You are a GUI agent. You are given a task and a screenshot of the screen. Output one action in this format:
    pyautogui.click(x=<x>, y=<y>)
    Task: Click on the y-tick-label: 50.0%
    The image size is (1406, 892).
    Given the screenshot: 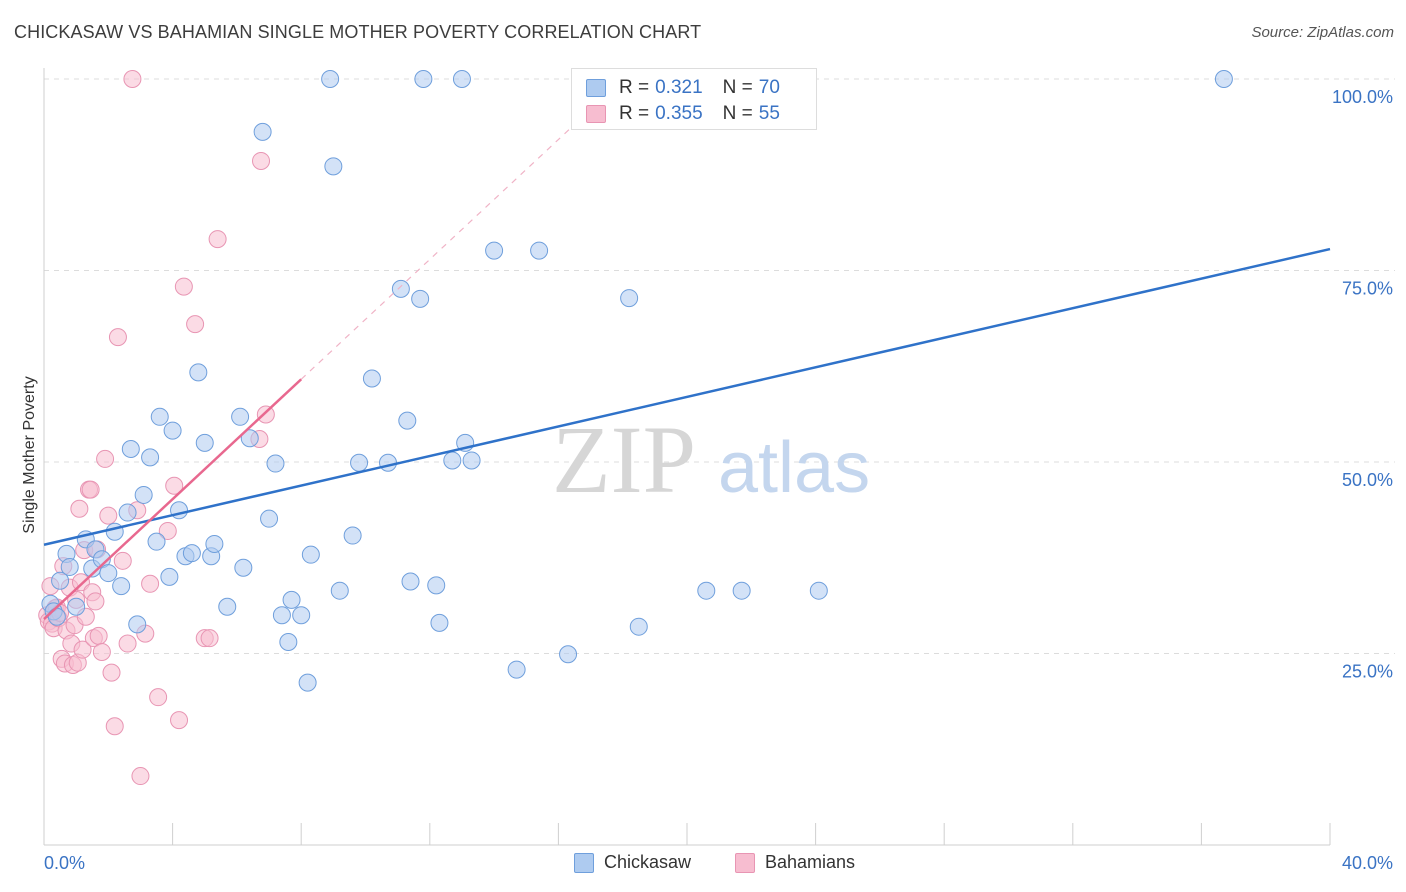 What is the action you would take?
    pyautogui.click(x=1367, y=480)
    